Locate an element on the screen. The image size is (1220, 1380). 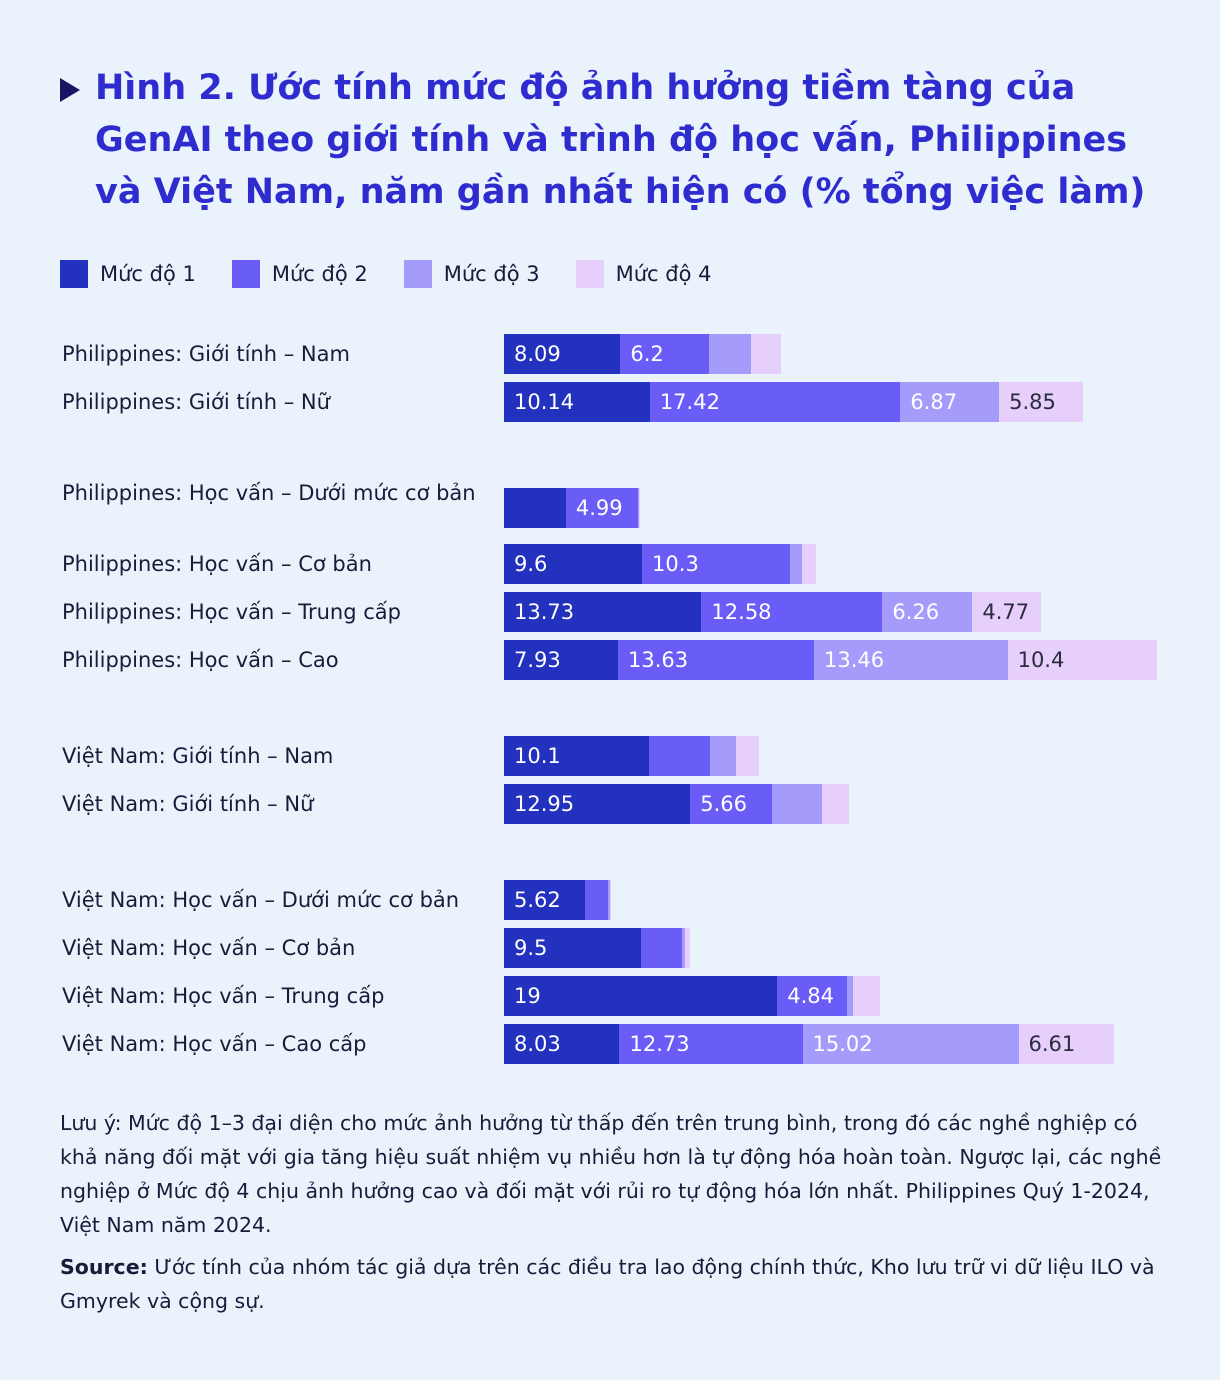
data-label-level-1: 9.6 is located at coordinates (531, 564).